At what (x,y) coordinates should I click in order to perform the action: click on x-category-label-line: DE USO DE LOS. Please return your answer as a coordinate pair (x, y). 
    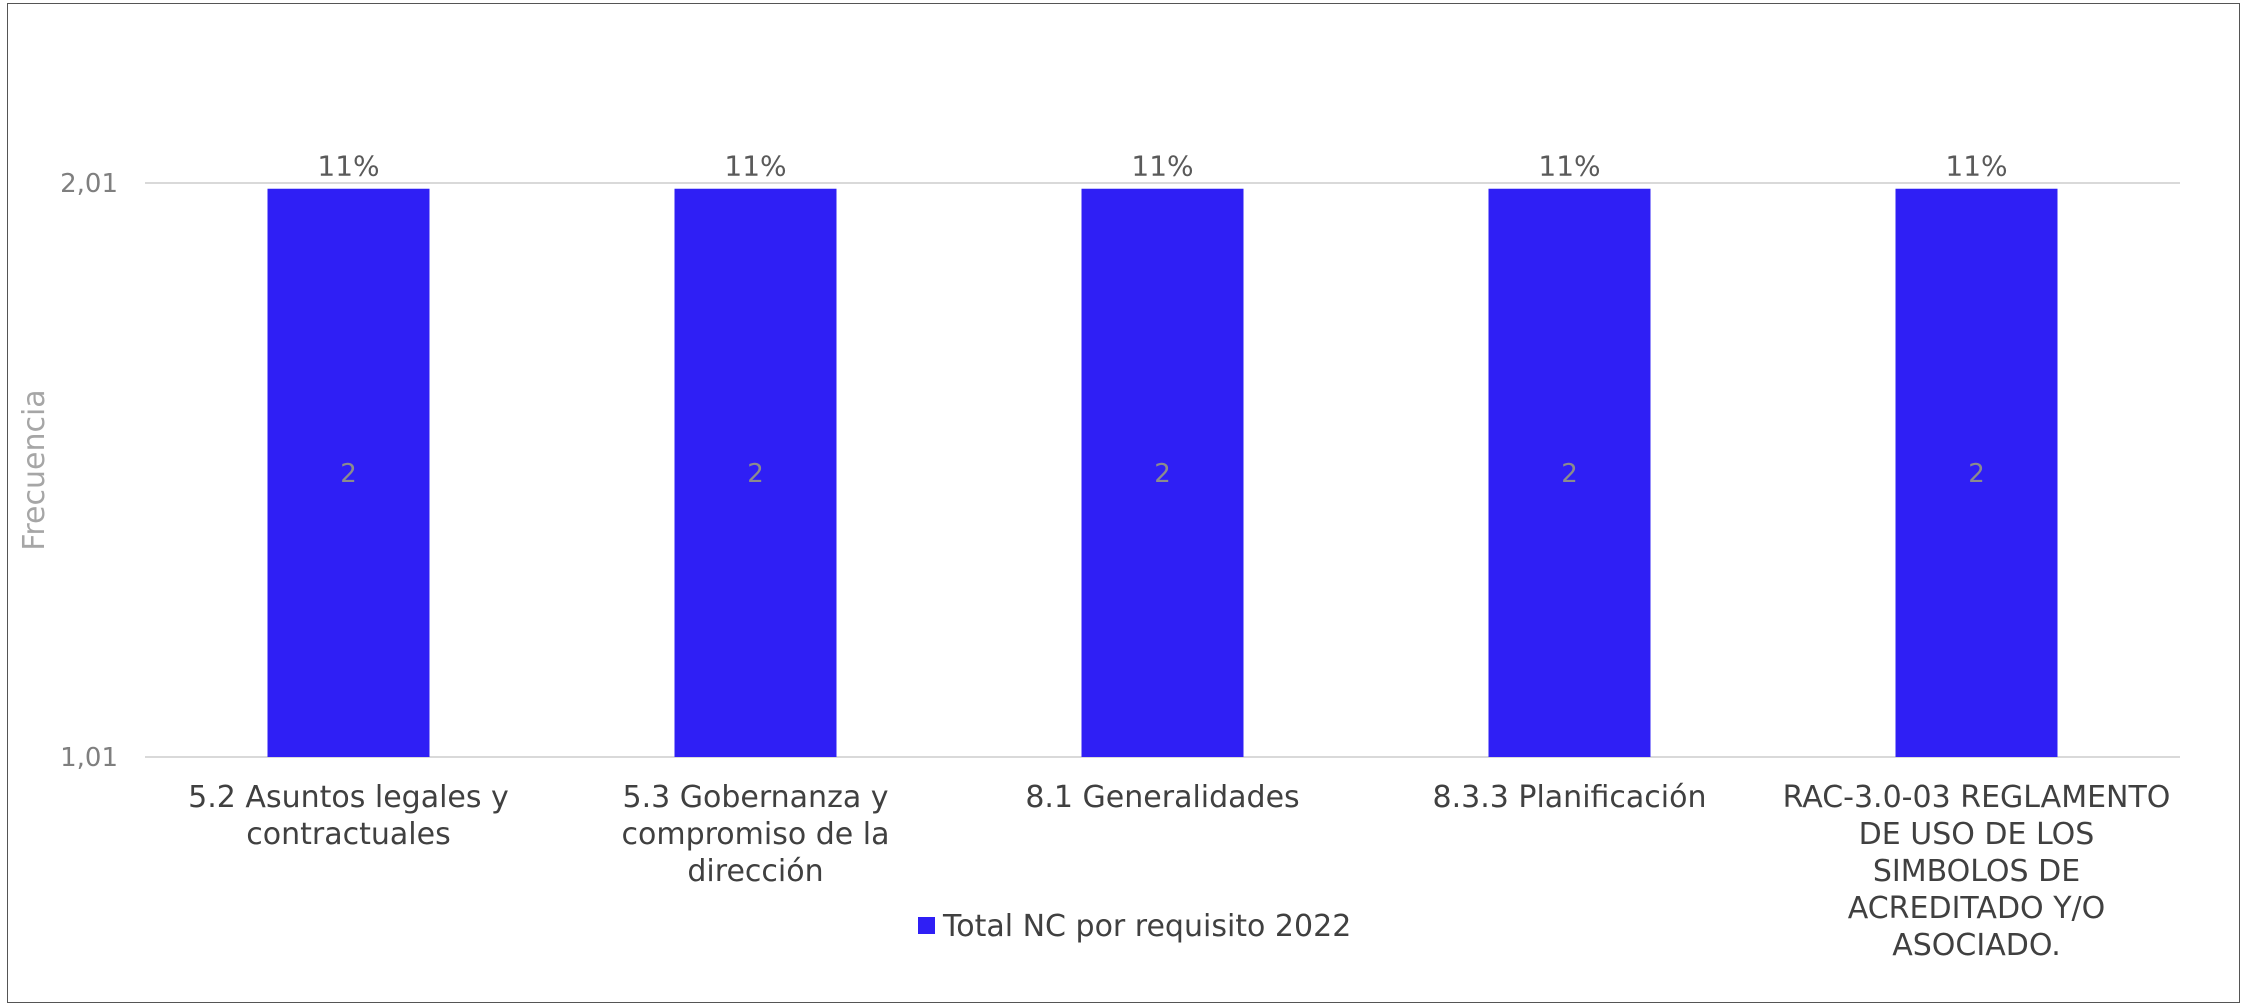
    Looking at the image, I should click on (1977, 834).